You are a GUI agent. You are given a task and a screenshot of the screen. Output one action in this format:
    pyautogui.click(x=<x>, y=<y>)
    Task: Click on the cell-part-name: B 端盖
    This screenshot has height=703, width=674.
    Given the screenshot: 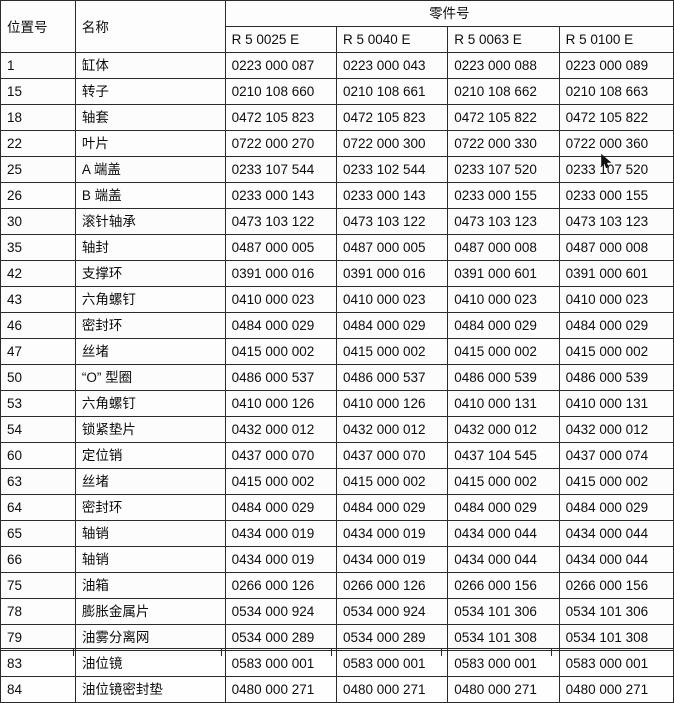 What is the action you would take?
    pyautogui.click(x=150, y=195)
    